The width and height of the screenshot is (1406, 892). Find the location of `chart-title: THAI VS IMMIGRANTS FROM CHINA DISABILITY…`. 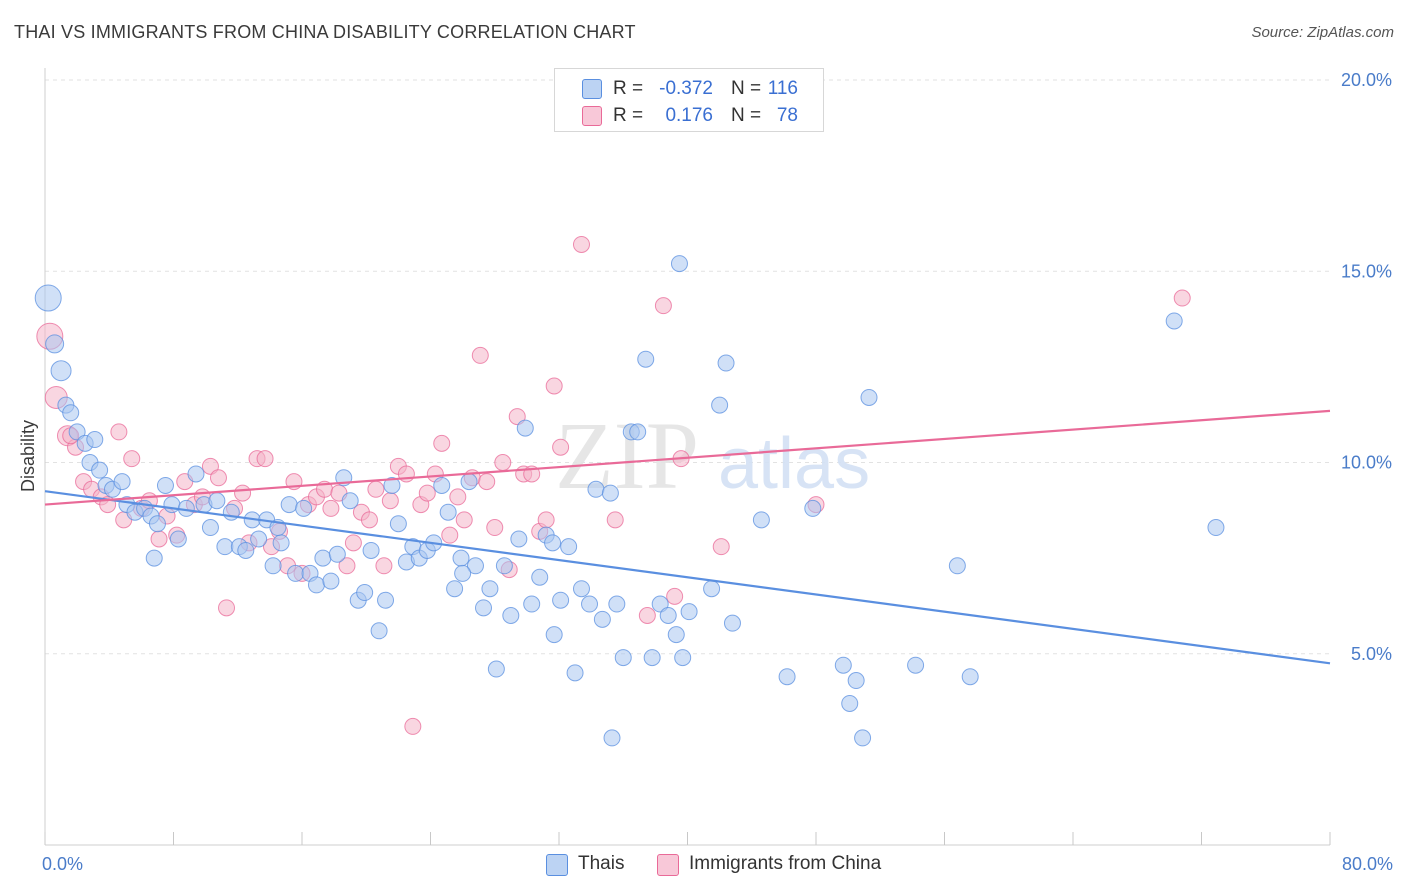

chart-title: THAI VS IMMIGRANTS FROM CHINA DISABILITY… is located at coordinates (325, 32).